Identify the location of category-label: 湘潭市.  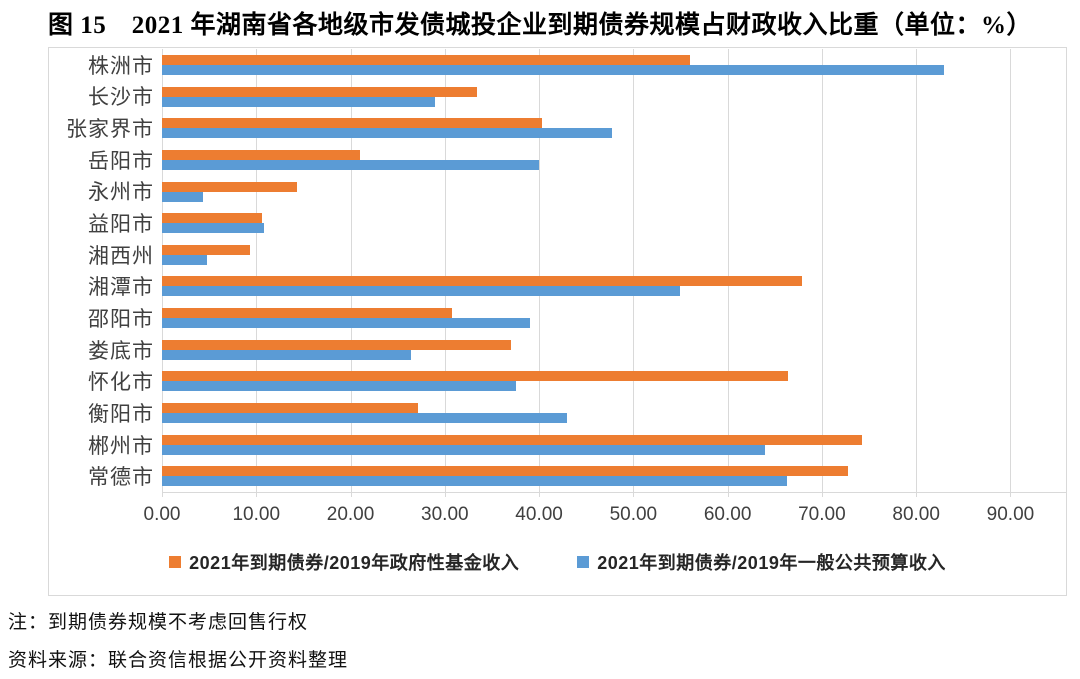
(121, 288).